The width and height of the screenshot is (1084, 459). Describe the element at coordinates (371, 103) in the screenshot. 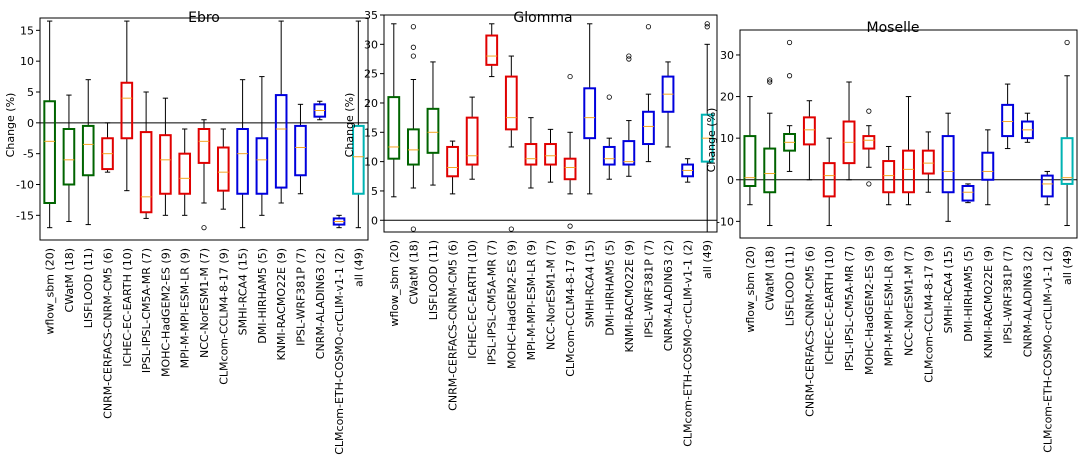

I see `y-tick-label: 20` at that location.